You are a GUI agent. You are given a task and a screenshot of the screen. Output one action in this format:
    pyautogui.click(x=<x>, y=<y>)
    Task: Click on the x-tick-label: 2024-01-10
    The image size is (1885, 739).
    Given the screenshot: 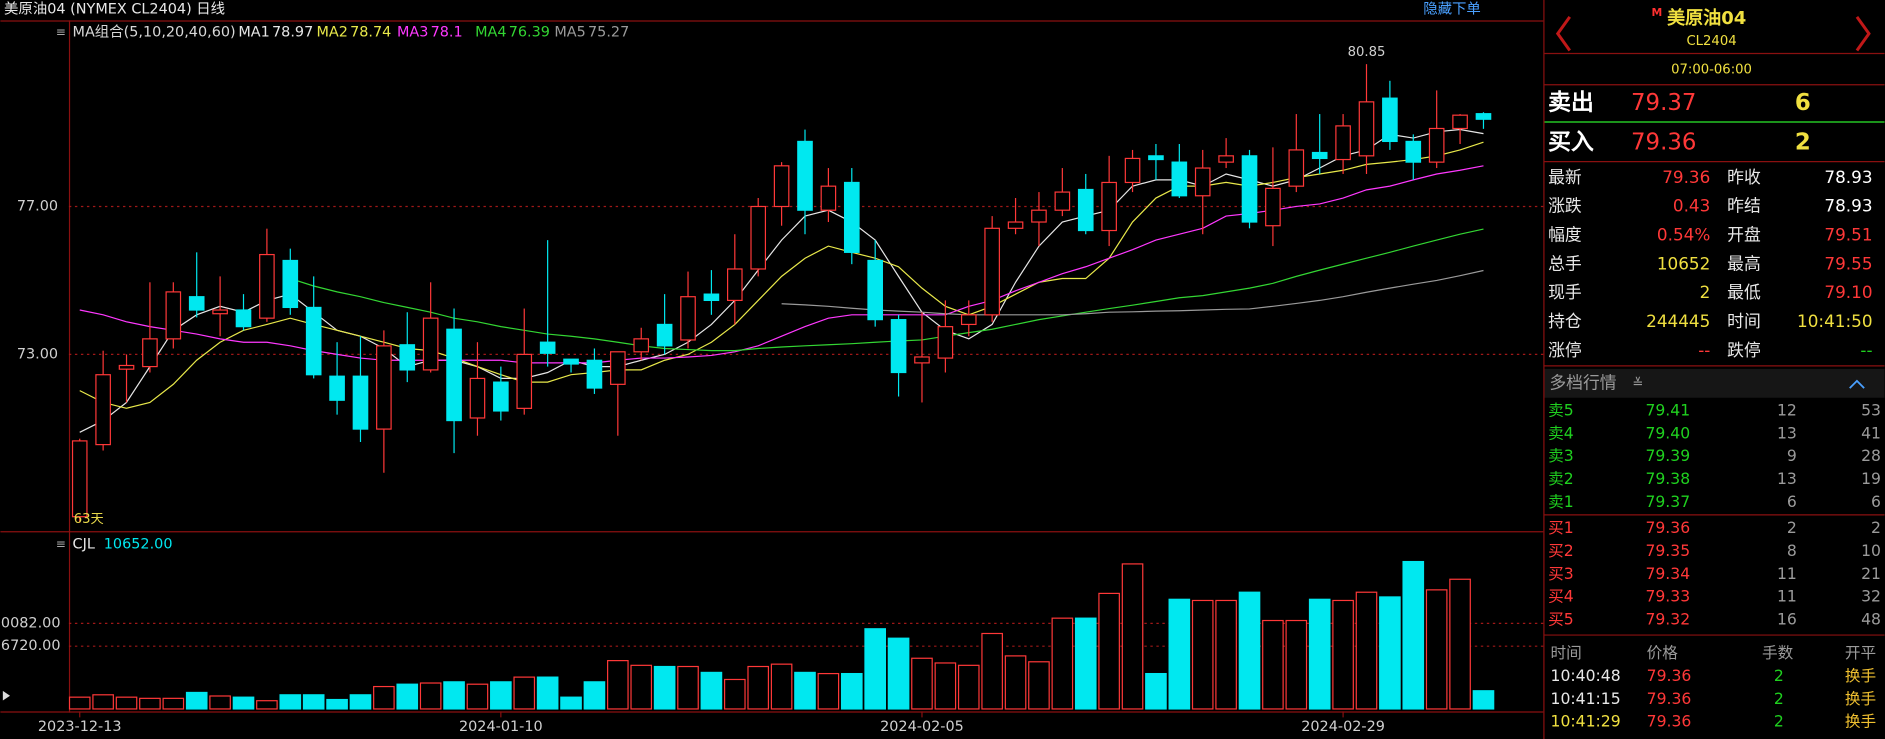 What is the action you would take?
    pyautogui.click(x=501, y=727)
    